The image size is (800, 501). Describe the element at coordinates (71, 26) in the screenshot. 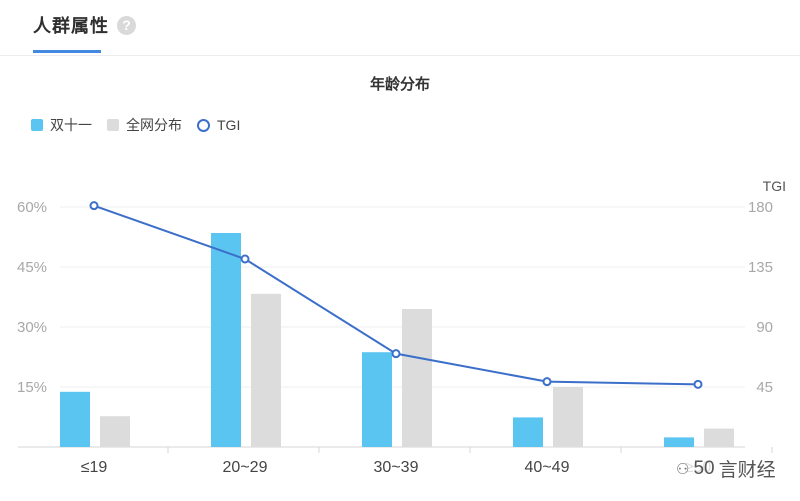

I see `tab-label: 人群属性` at that location.